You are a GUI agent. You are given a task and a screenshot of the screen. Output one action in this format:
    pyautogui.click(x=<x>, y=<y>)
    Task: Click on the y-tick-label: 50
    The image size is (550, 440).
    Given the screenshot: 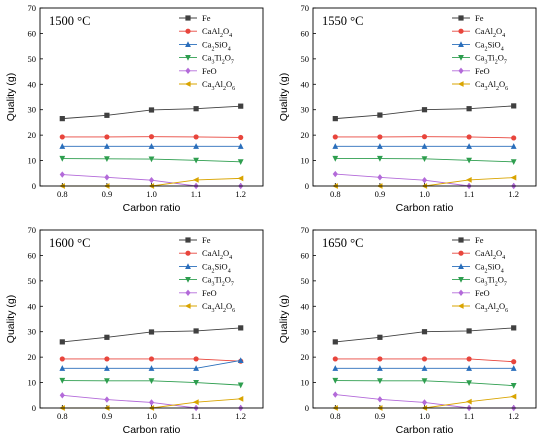 What is the action you would take?
    pyautogui.click(x=305, y=59)
    